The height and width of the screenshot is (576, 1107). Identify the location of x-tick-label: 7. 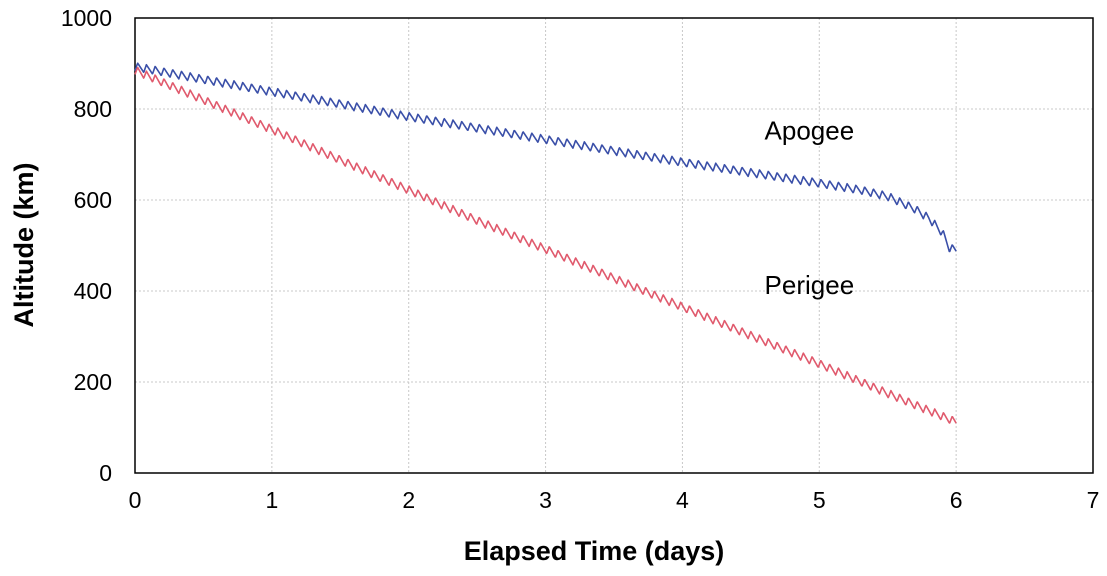
(1093, 500).